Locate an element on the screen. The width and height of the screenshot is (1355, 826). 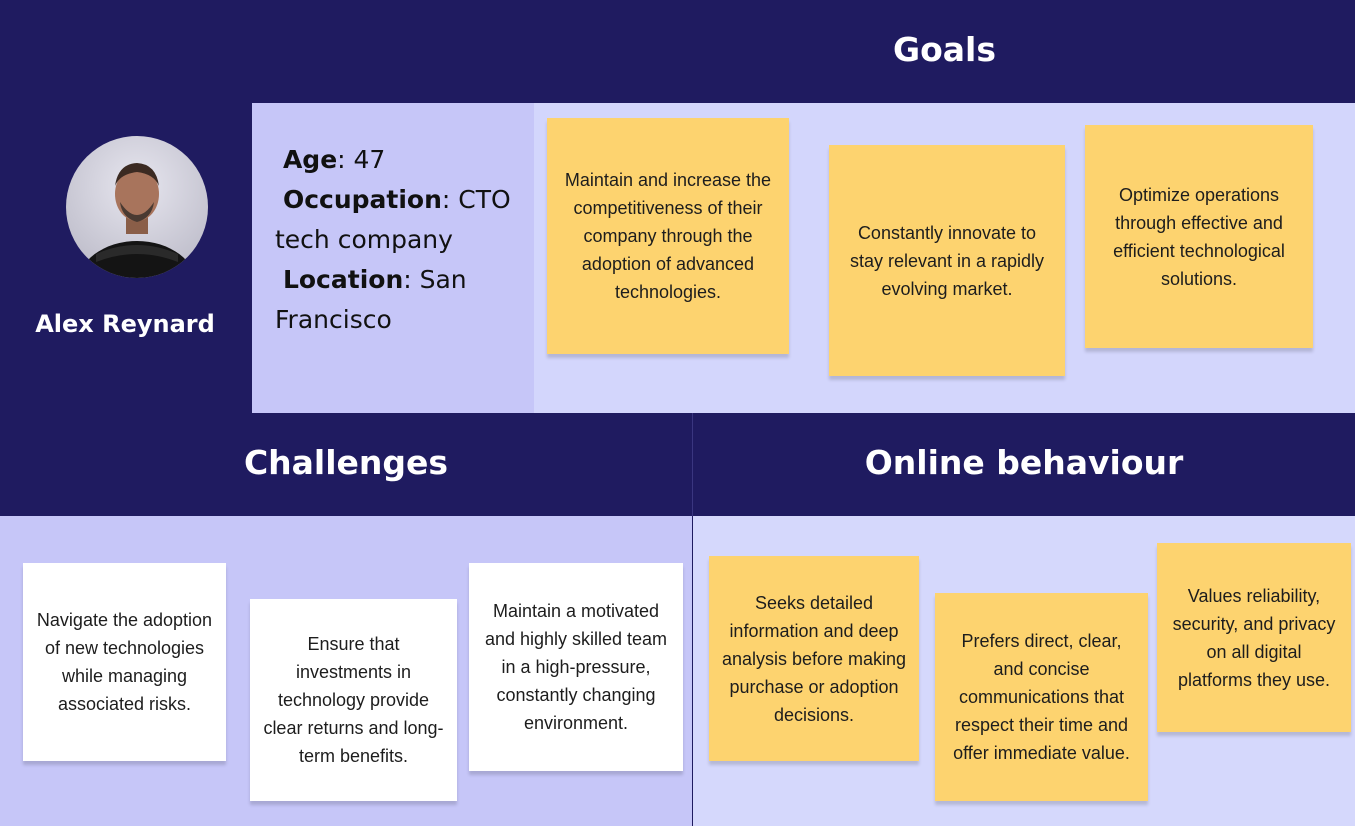
occupation-label: Occupation is located at coordinates (362, 199).